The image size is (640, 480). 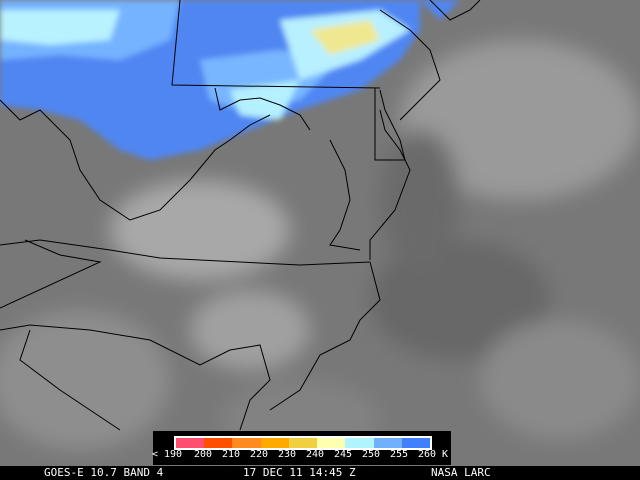 I want to click on tick-label: 250, so click(x=371, y=454).